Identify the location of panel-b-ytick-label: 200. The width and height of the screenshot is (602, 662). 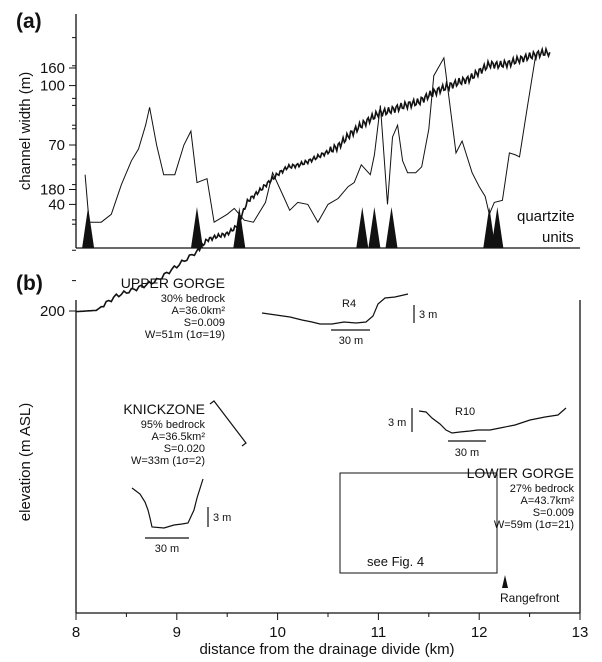
(52, 311).